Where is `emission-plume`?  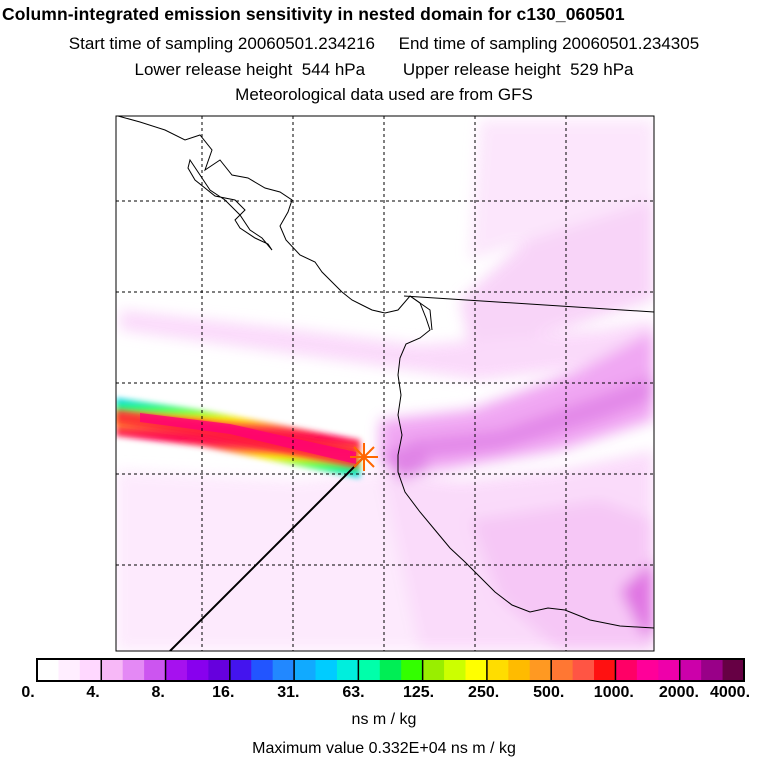 emission-plume is located at coordinates (238, 438).